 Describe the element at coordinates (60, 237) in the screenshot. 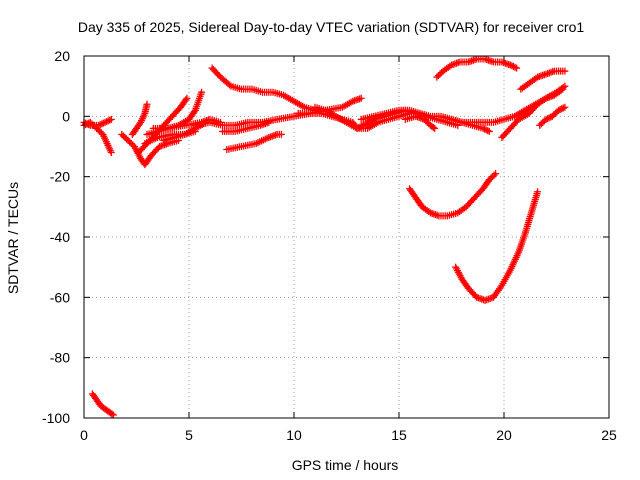

I see `y-tick-label: -40` at that location.